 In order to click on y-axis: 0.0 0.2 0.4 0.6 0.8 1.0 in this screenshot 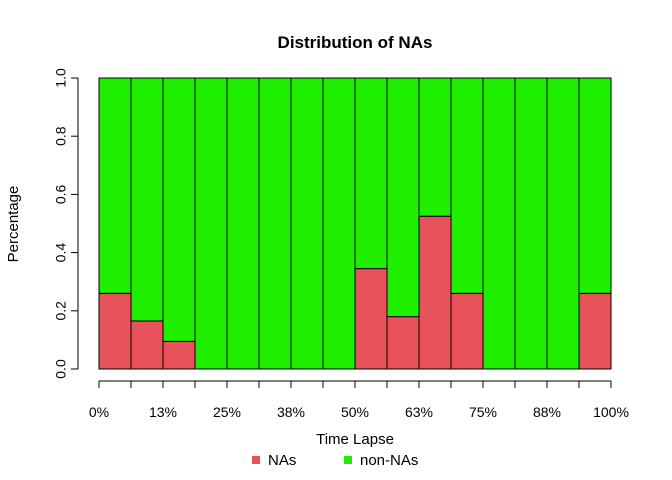, I will do `click(66, 223)`.